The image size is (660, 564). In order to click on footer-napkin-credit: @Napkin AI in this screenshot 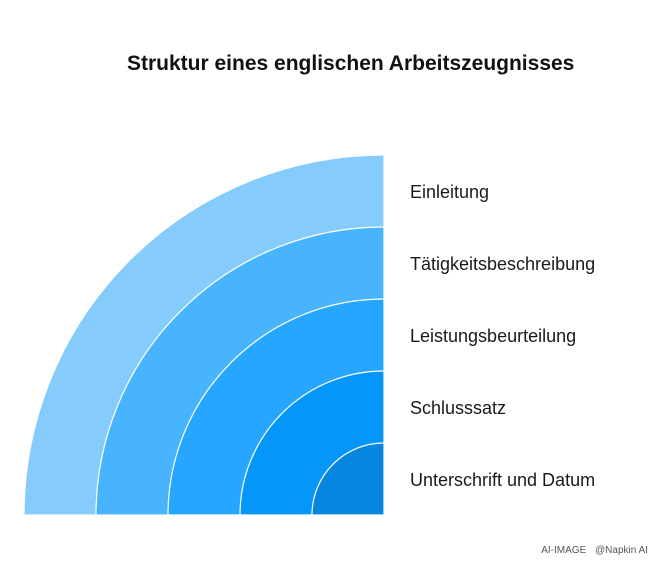, I will do `click(621, 550)`.